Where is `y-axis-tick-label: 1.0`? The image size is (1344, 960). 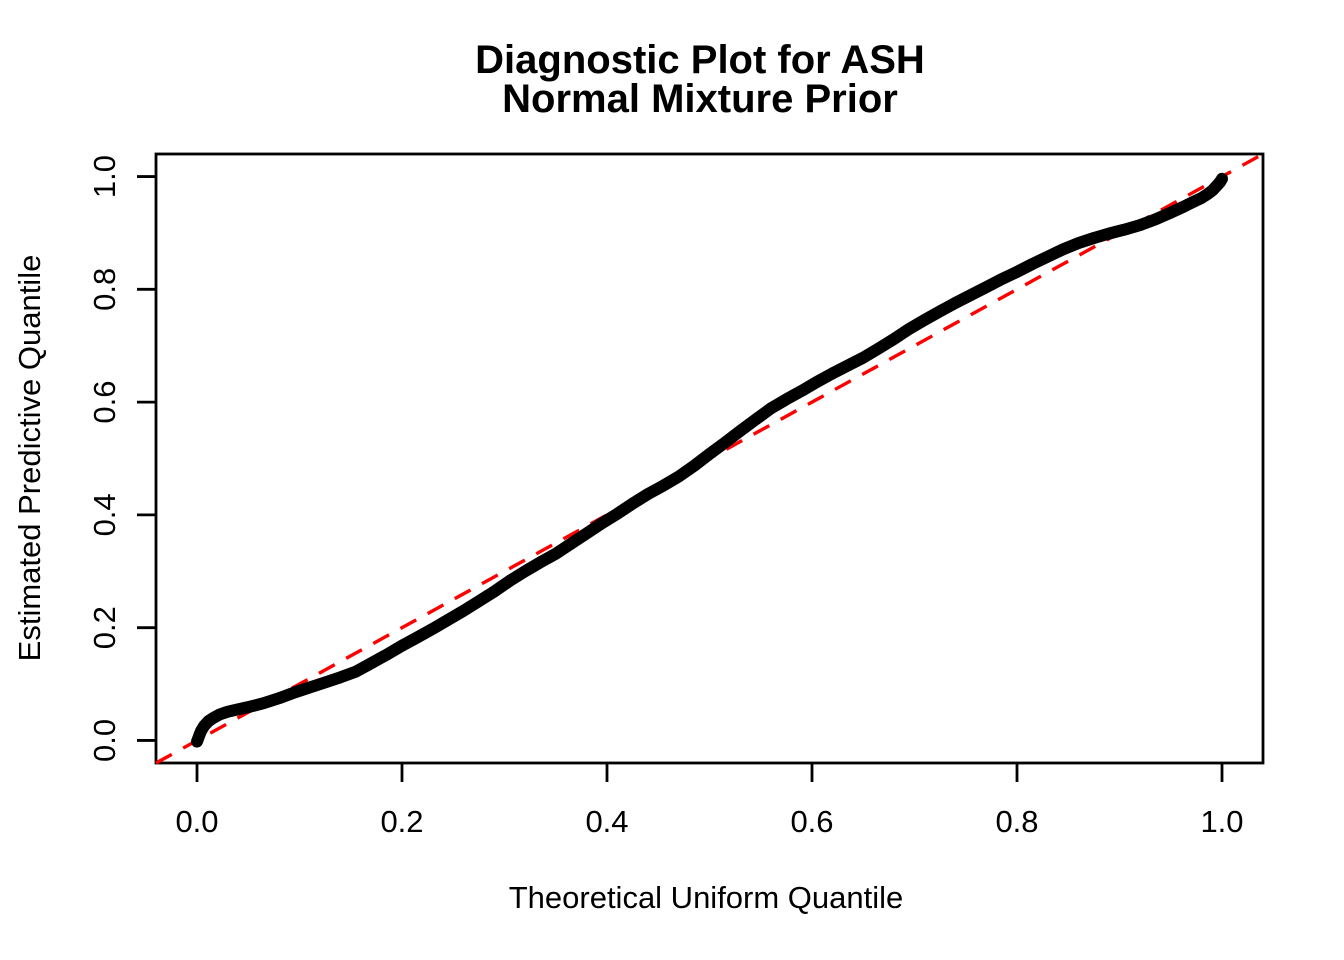 y-axis-tick-label: 1.0 is located at coordinates (104, 176).